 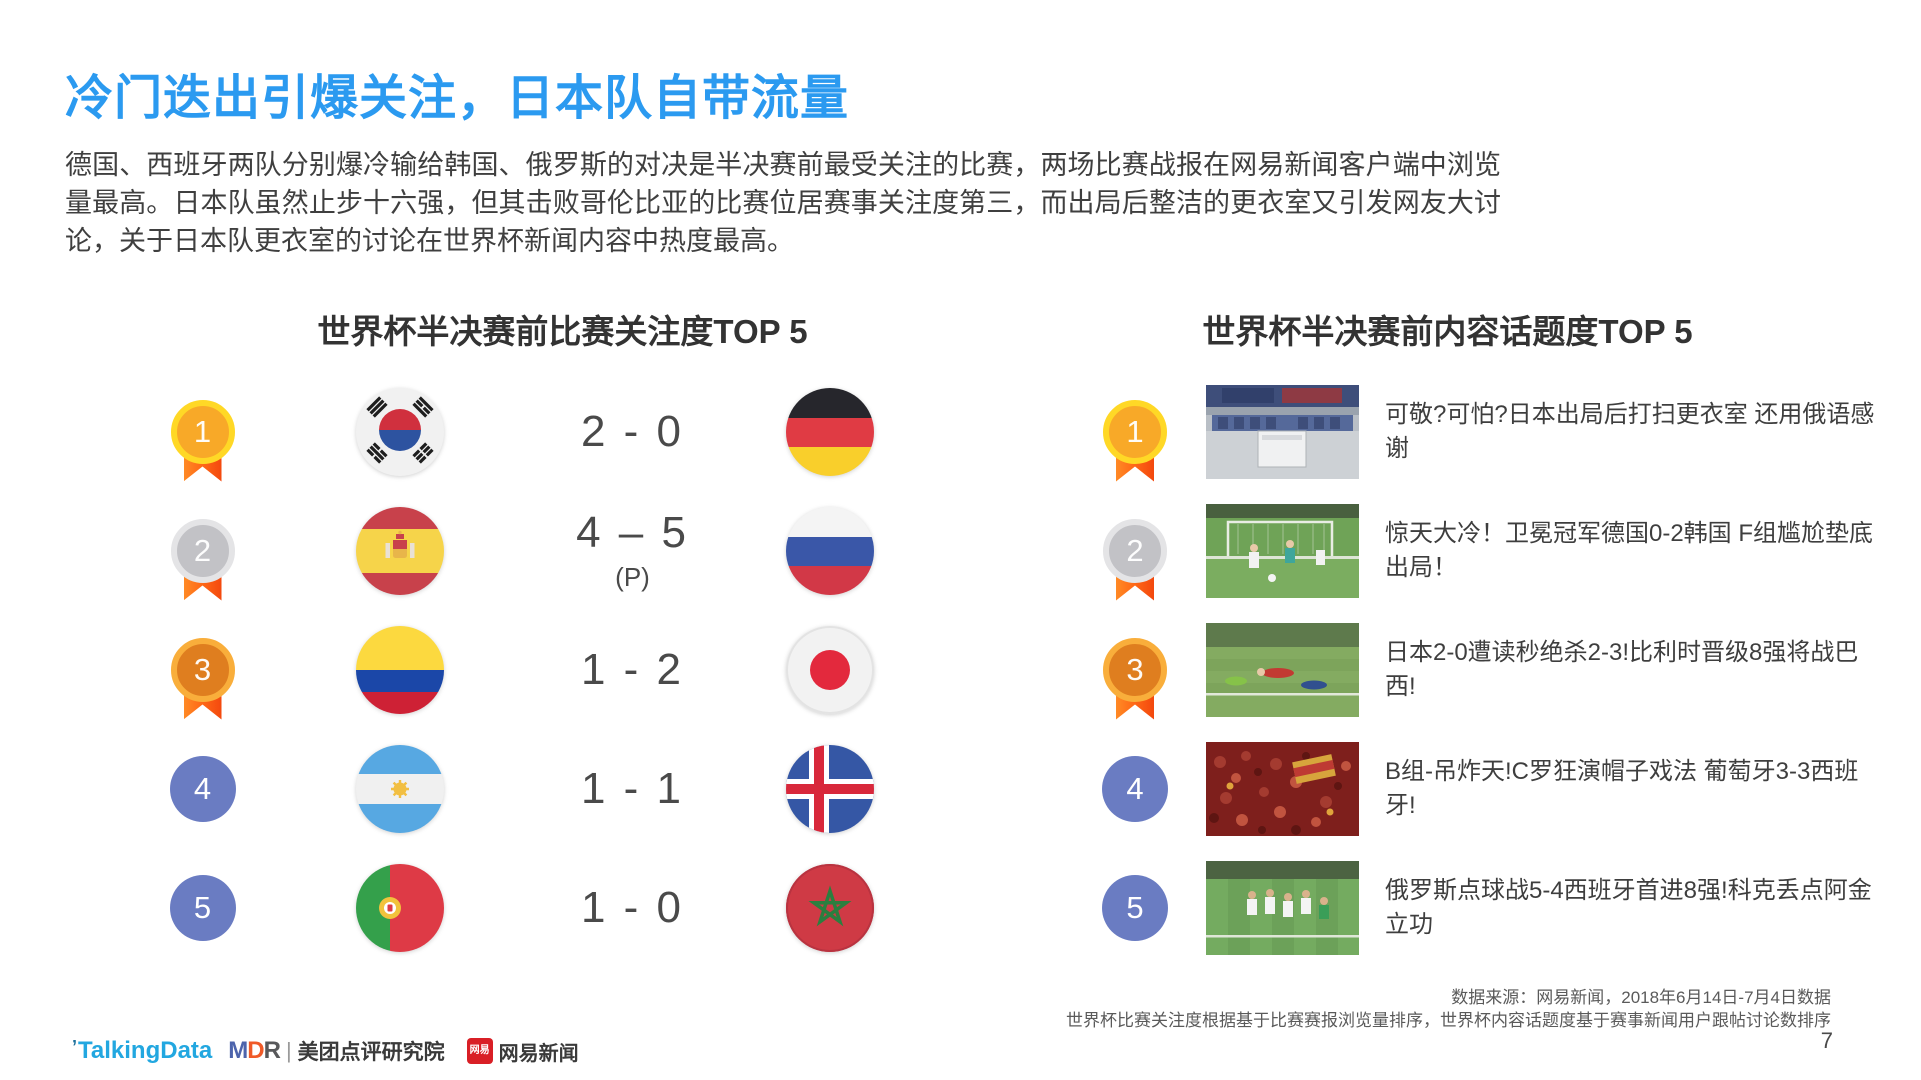 What do you see at coordinates (1641, 997) in the screenshot?
I see `source-line-1: 数据来源：网易新闻，2018年6月14日-7月4日数据` at bounding box center [1641, 997].